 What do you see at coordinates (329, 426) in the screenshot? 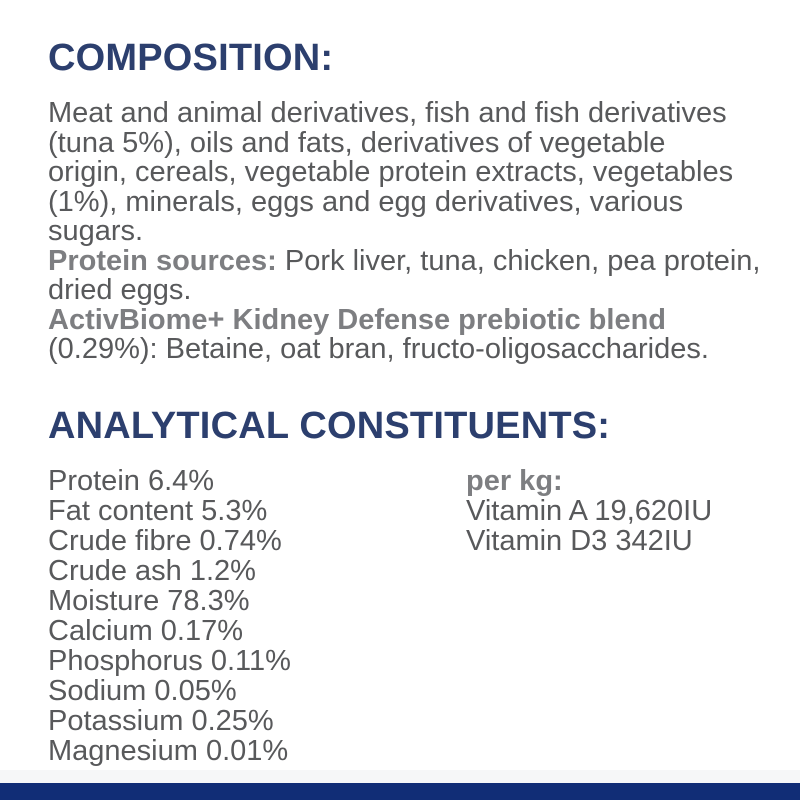
I see `analytical-heading: ANALYTICAL CONSTITUENTS:` at bounding box center [329, 426].